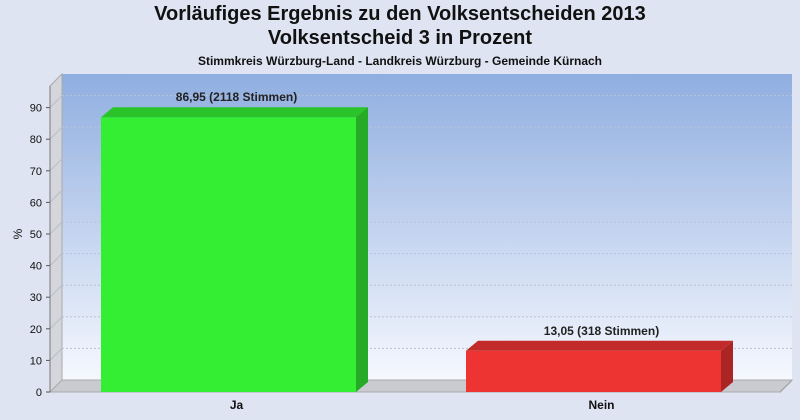 The height and width of the screenshot is (420, 800). Describe the element at coordinates (601, 405) in the screenshot. I see `x-tick-label: Nein` at that location.